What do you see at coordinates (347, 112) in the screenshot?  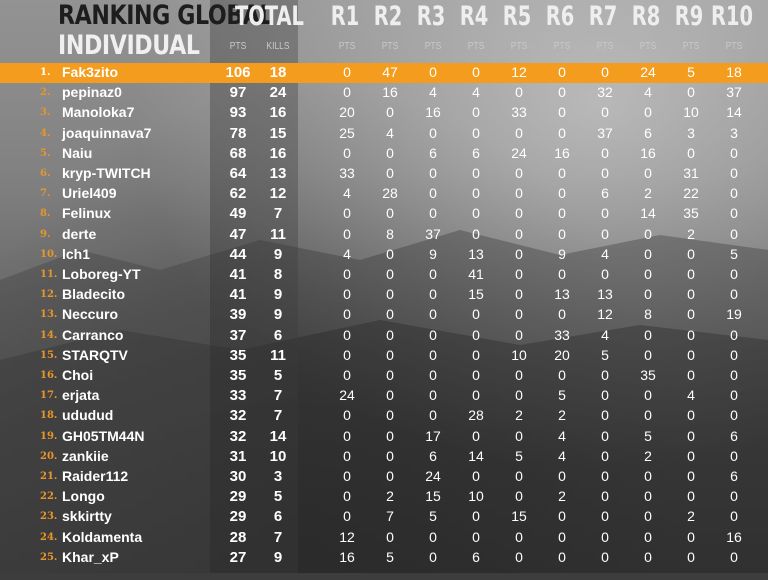 I see `round-points-1: 20` at bounding box center [347, 112].